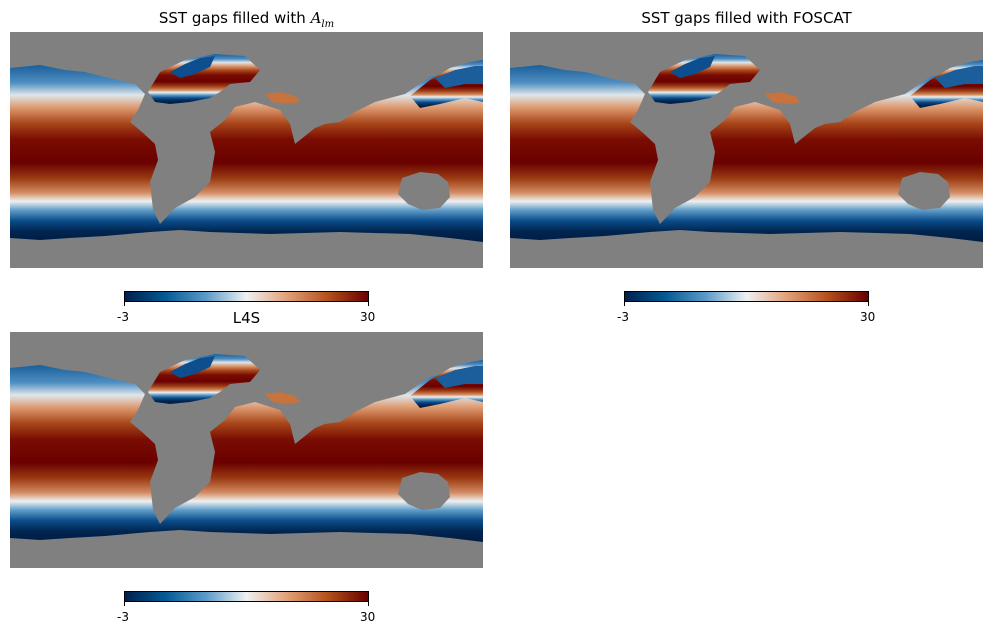 The image size is (992, 635). Describe the element at coordinates (746, 296) in the screenshot. I see `colorbar-foscat` at that location.